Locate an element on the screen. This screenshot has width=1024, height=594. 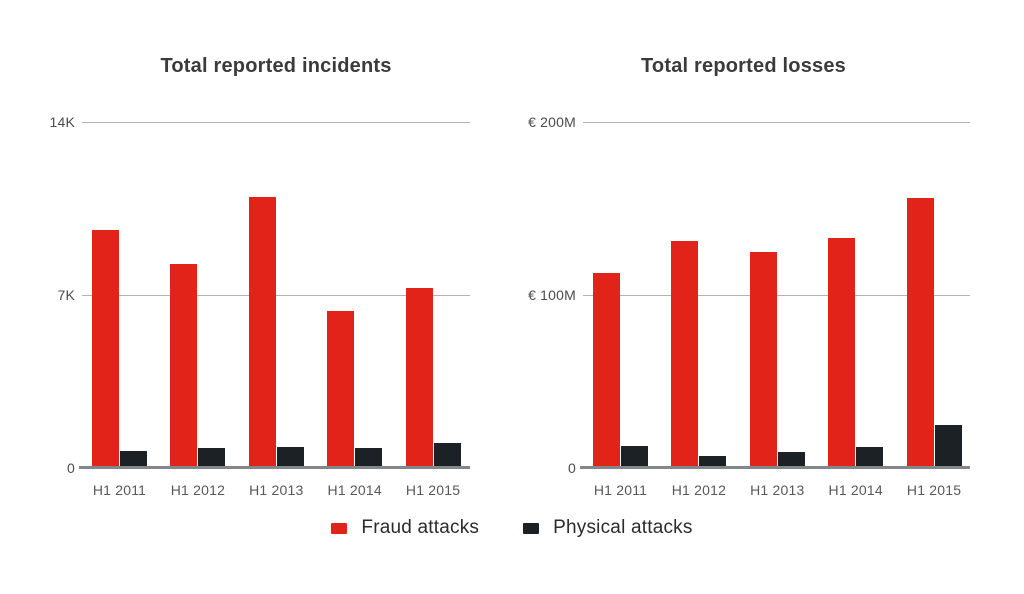
y-axis-tick: 14K is located at coordinates (62, 122).